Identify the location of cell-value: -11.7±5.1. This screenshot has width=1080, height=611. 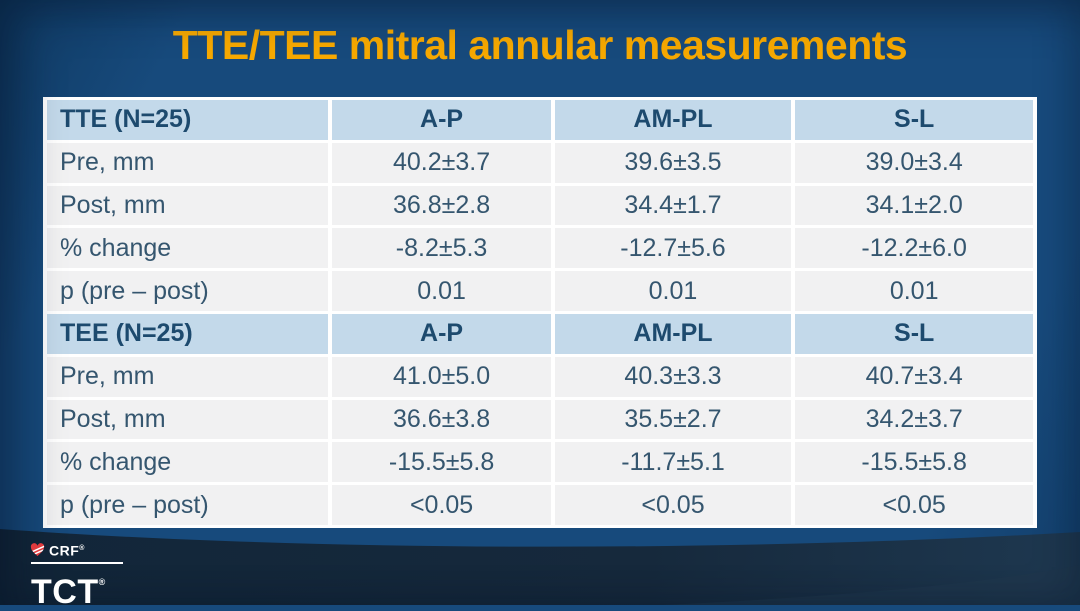
(673, 462).